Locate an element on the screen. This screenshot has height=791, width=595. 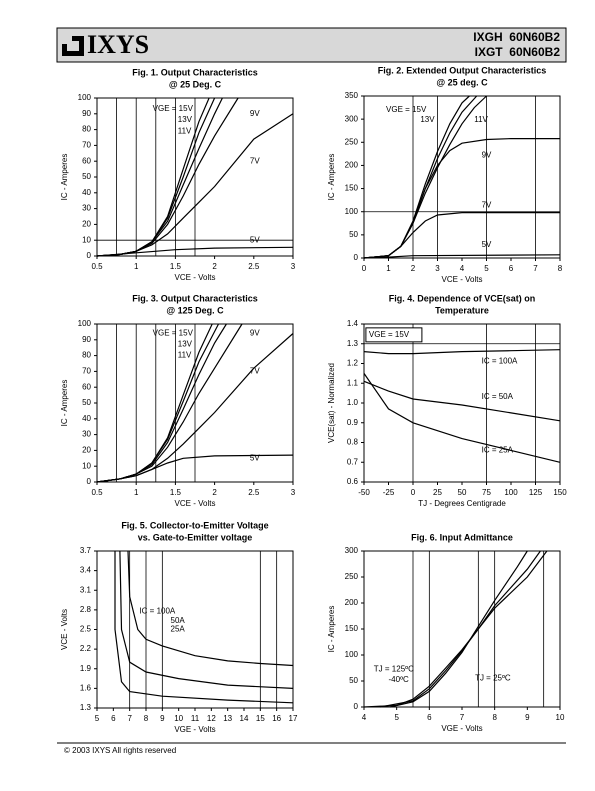
x-tick-label: 17 is located at coordinates (293, 718).